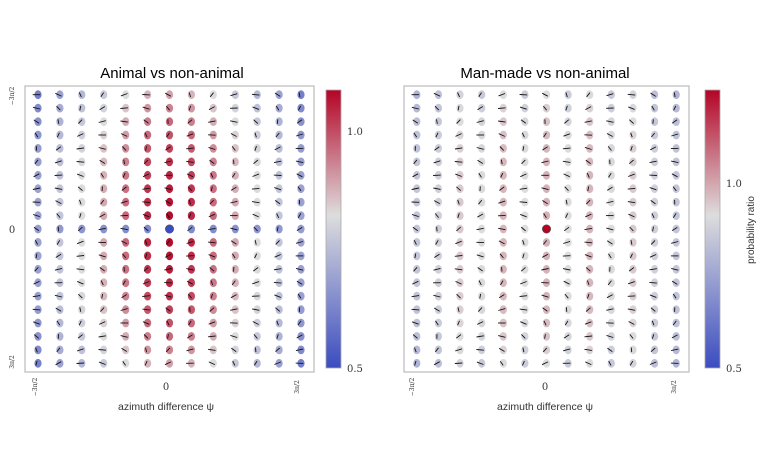 This screenshot has width=760, height=469. Describe the element at coordinates (12, 230) in the screenshot. I see `left-y-tick-zero: 0` at that location.